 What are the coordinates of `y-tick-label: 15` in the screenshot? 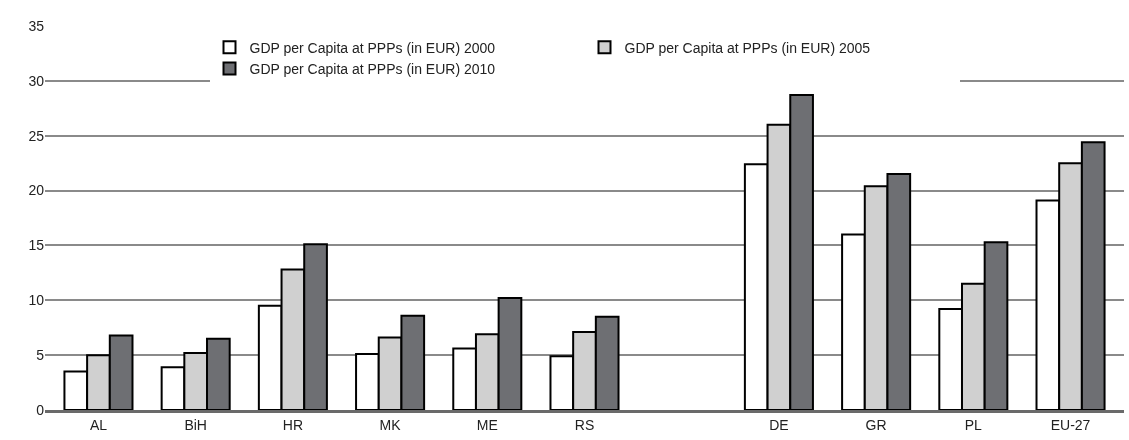 It's located at (36, 245).